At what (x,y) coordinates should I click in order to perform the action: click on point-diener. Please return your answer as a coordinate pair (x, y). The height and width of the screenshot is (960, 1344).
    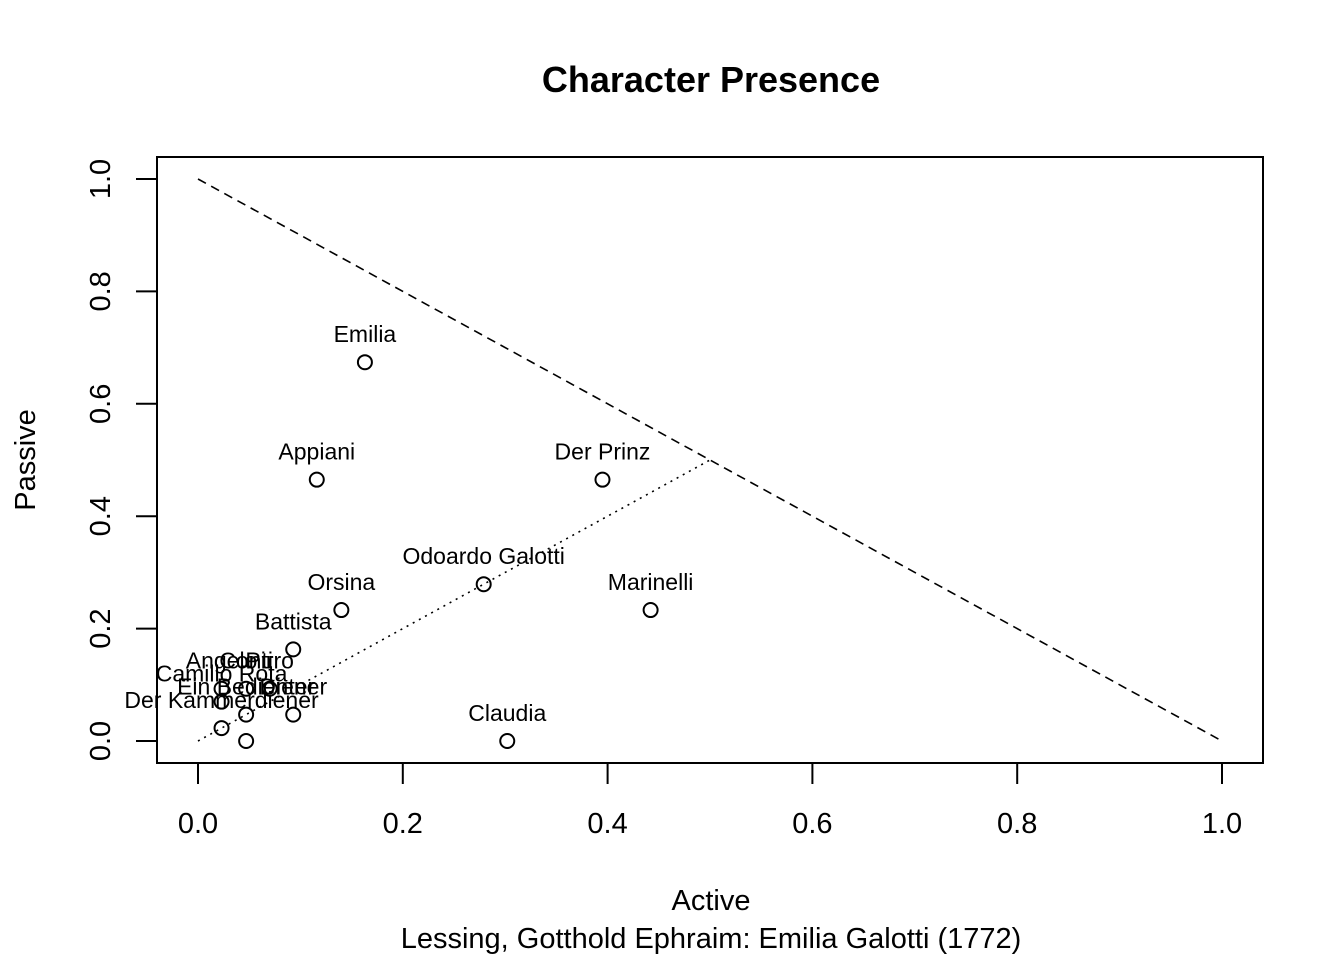
    Looking at the image, I should click on (293, 714).